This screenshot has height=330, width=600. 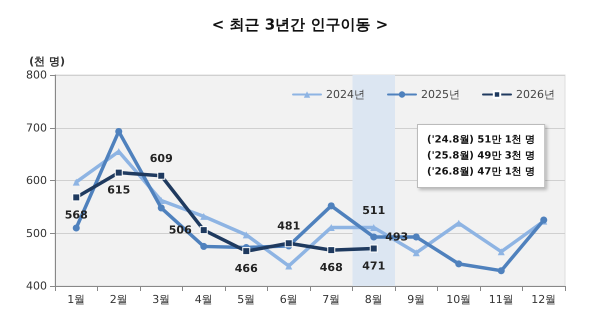 What do you see at coordinates (36, 180) in the screenshot?
I see `y-tick-label: 600` at bounding box center [36, 180].